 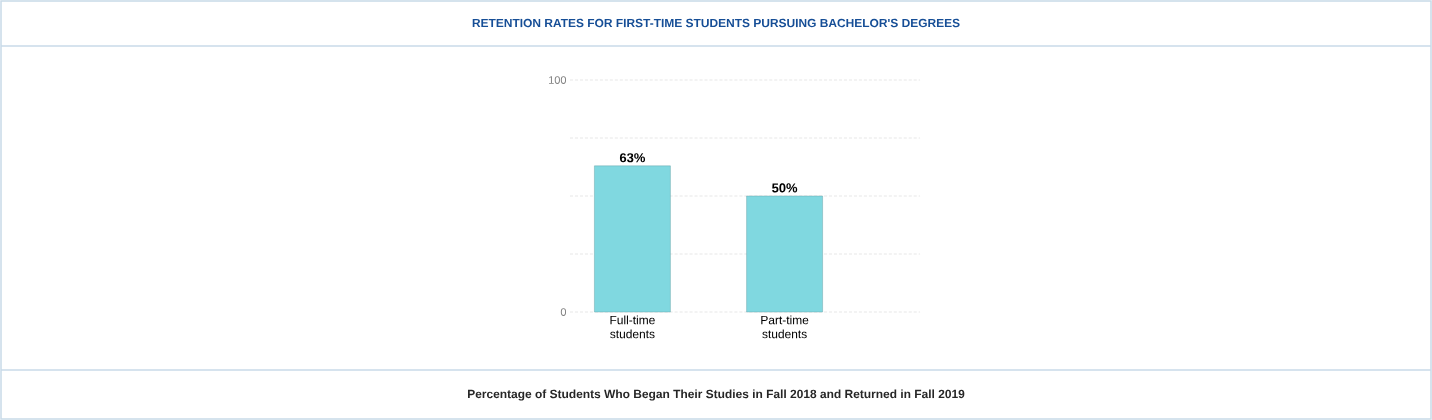 What do you see at coordinates (632, 327) in the screenshot?
I see `x-tick-label: Full-time students` at bounding box center [632, 327].